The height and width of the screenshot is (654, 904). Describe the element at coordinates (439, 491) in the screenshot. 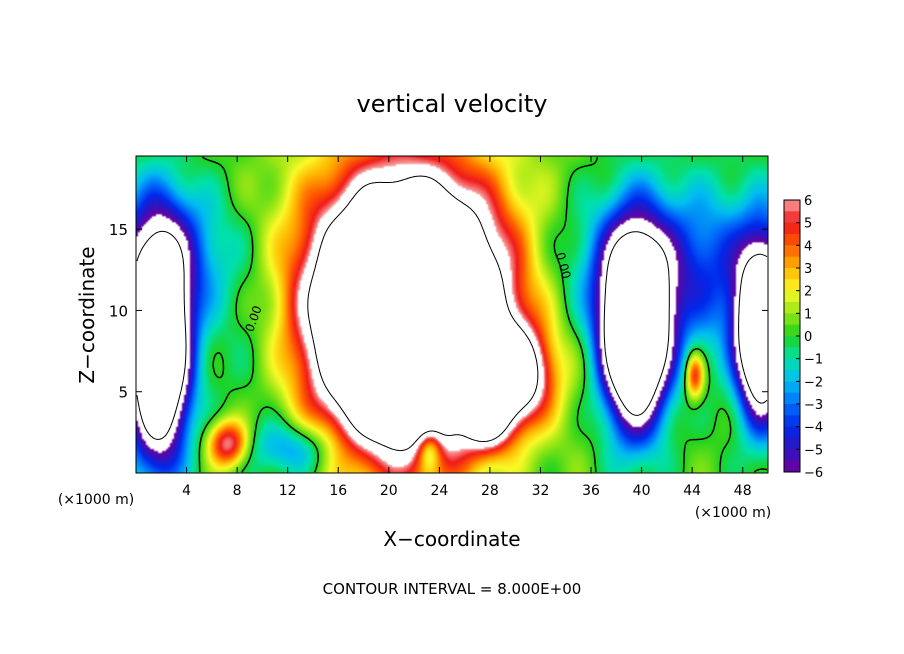

I see `x-tick-label: 24` at that location.